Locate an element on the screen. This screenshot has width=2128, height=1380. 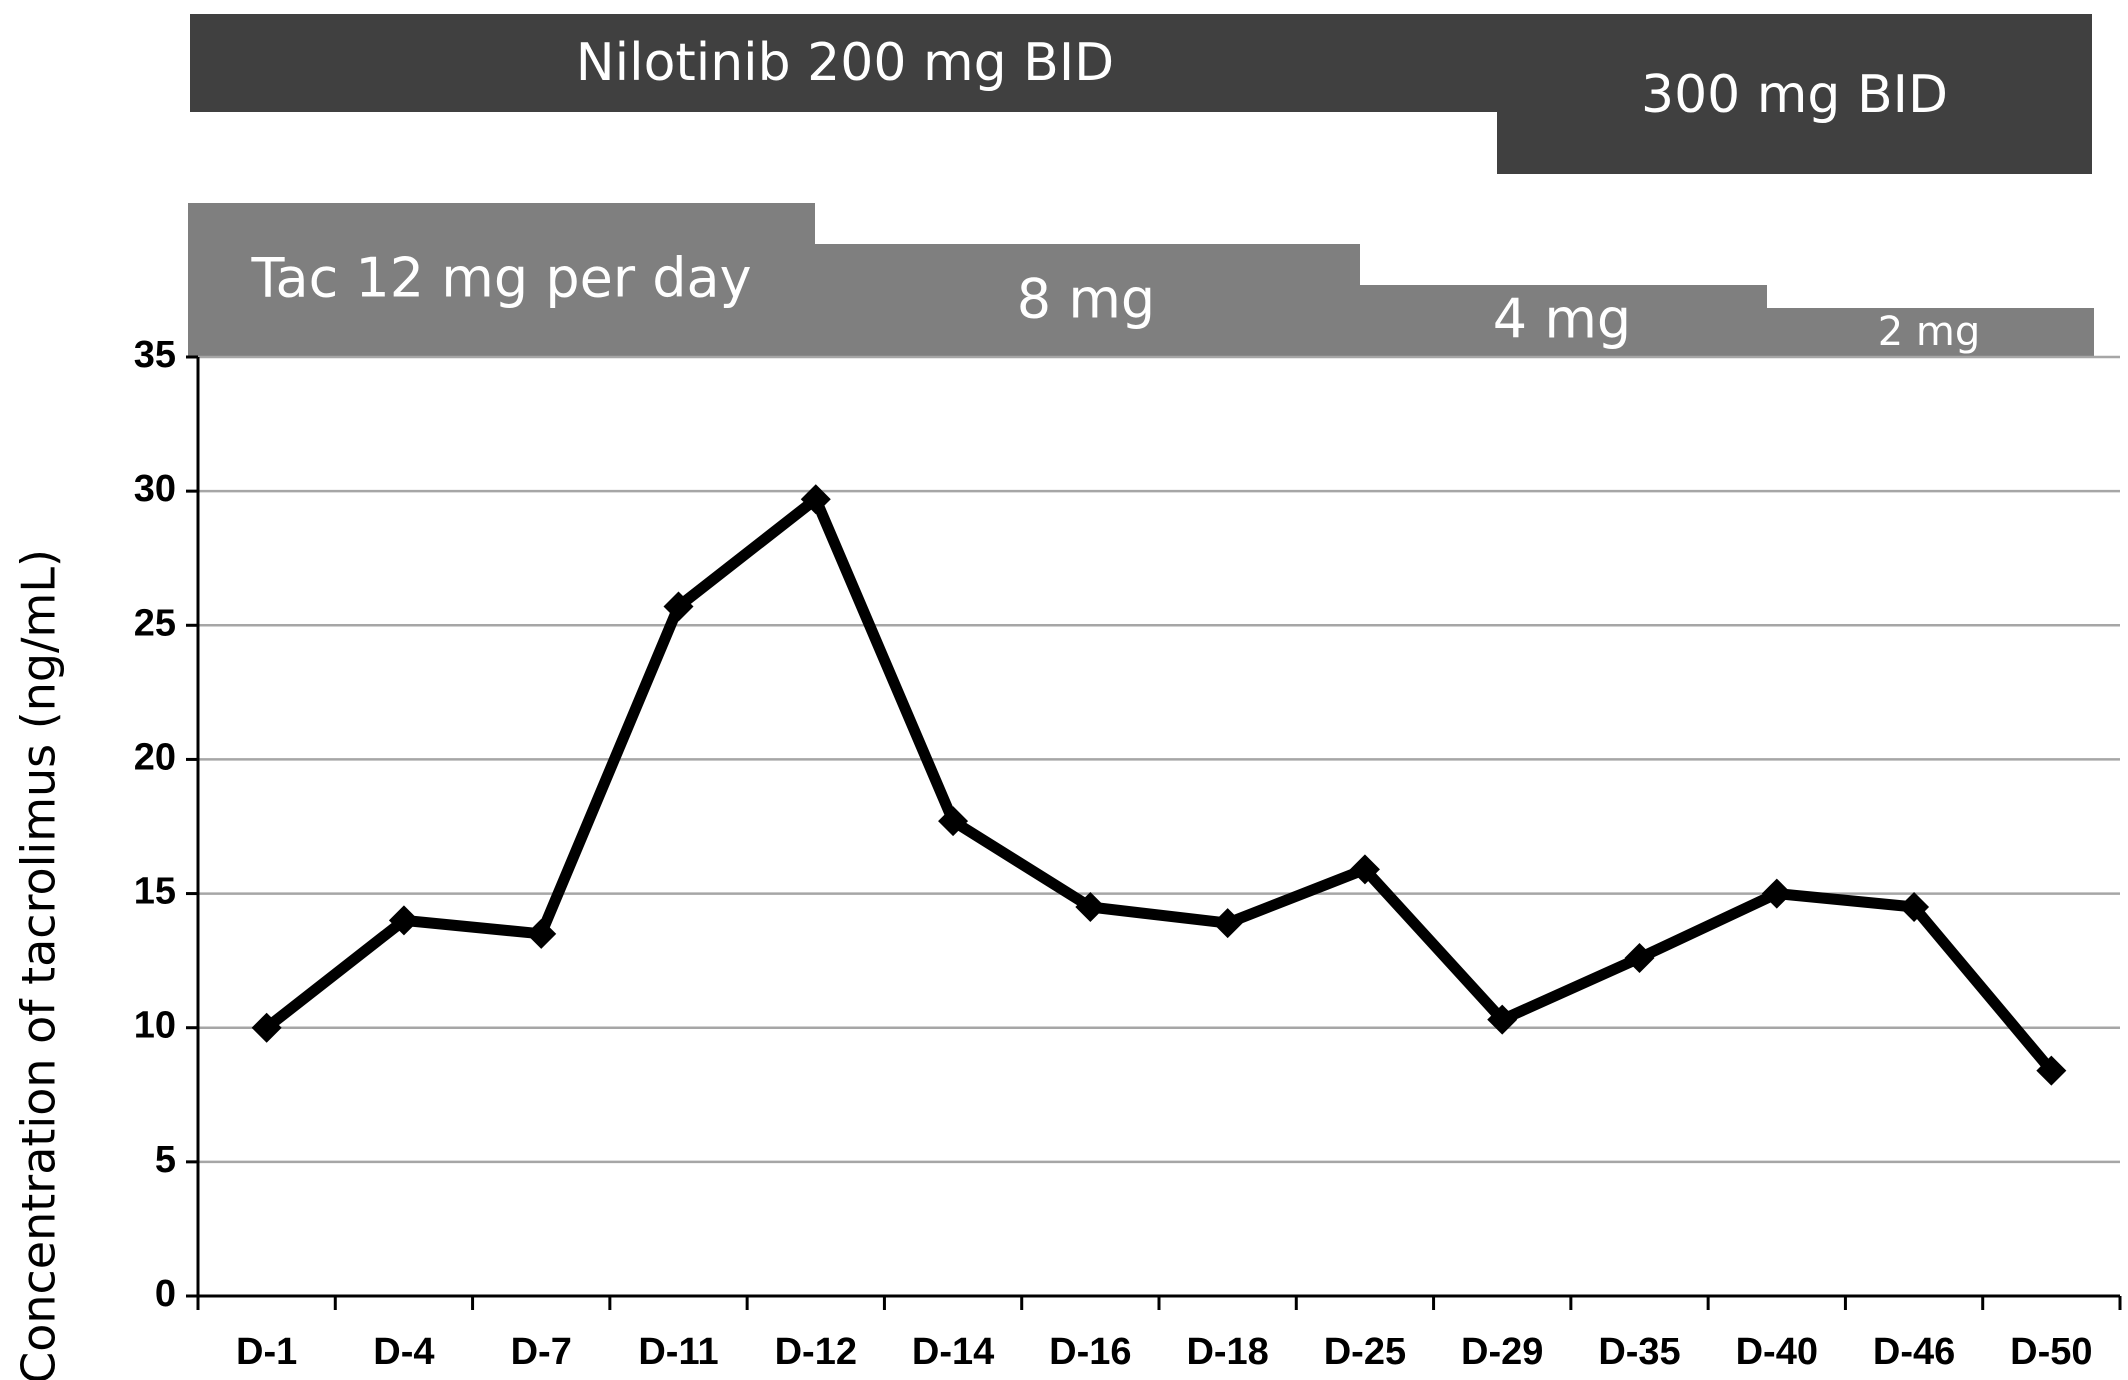
x-tick-label: D-14 is located at coordinates (953, 1352).